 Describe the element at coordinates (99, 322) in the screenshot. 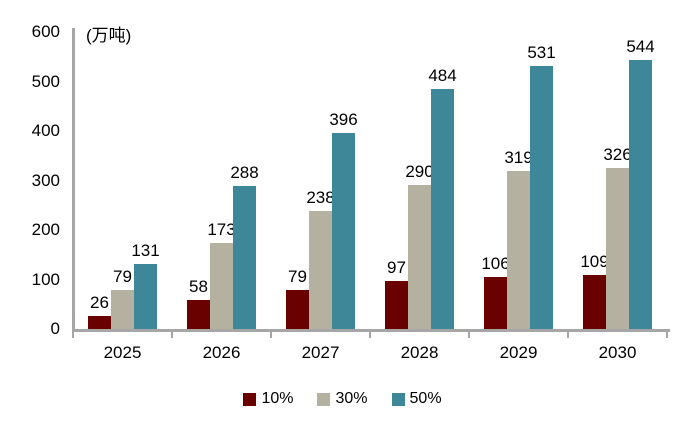

I see `bar-10pct-2025` at that location.